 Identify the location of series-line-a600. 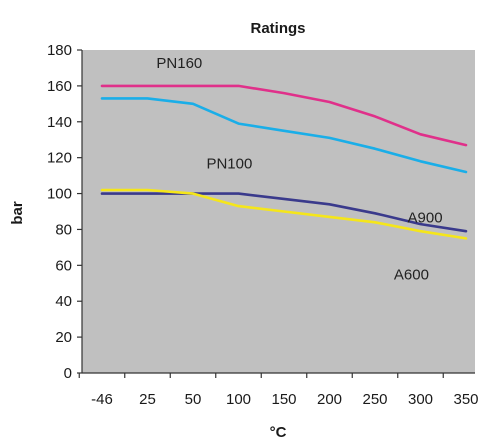
(284, 214).